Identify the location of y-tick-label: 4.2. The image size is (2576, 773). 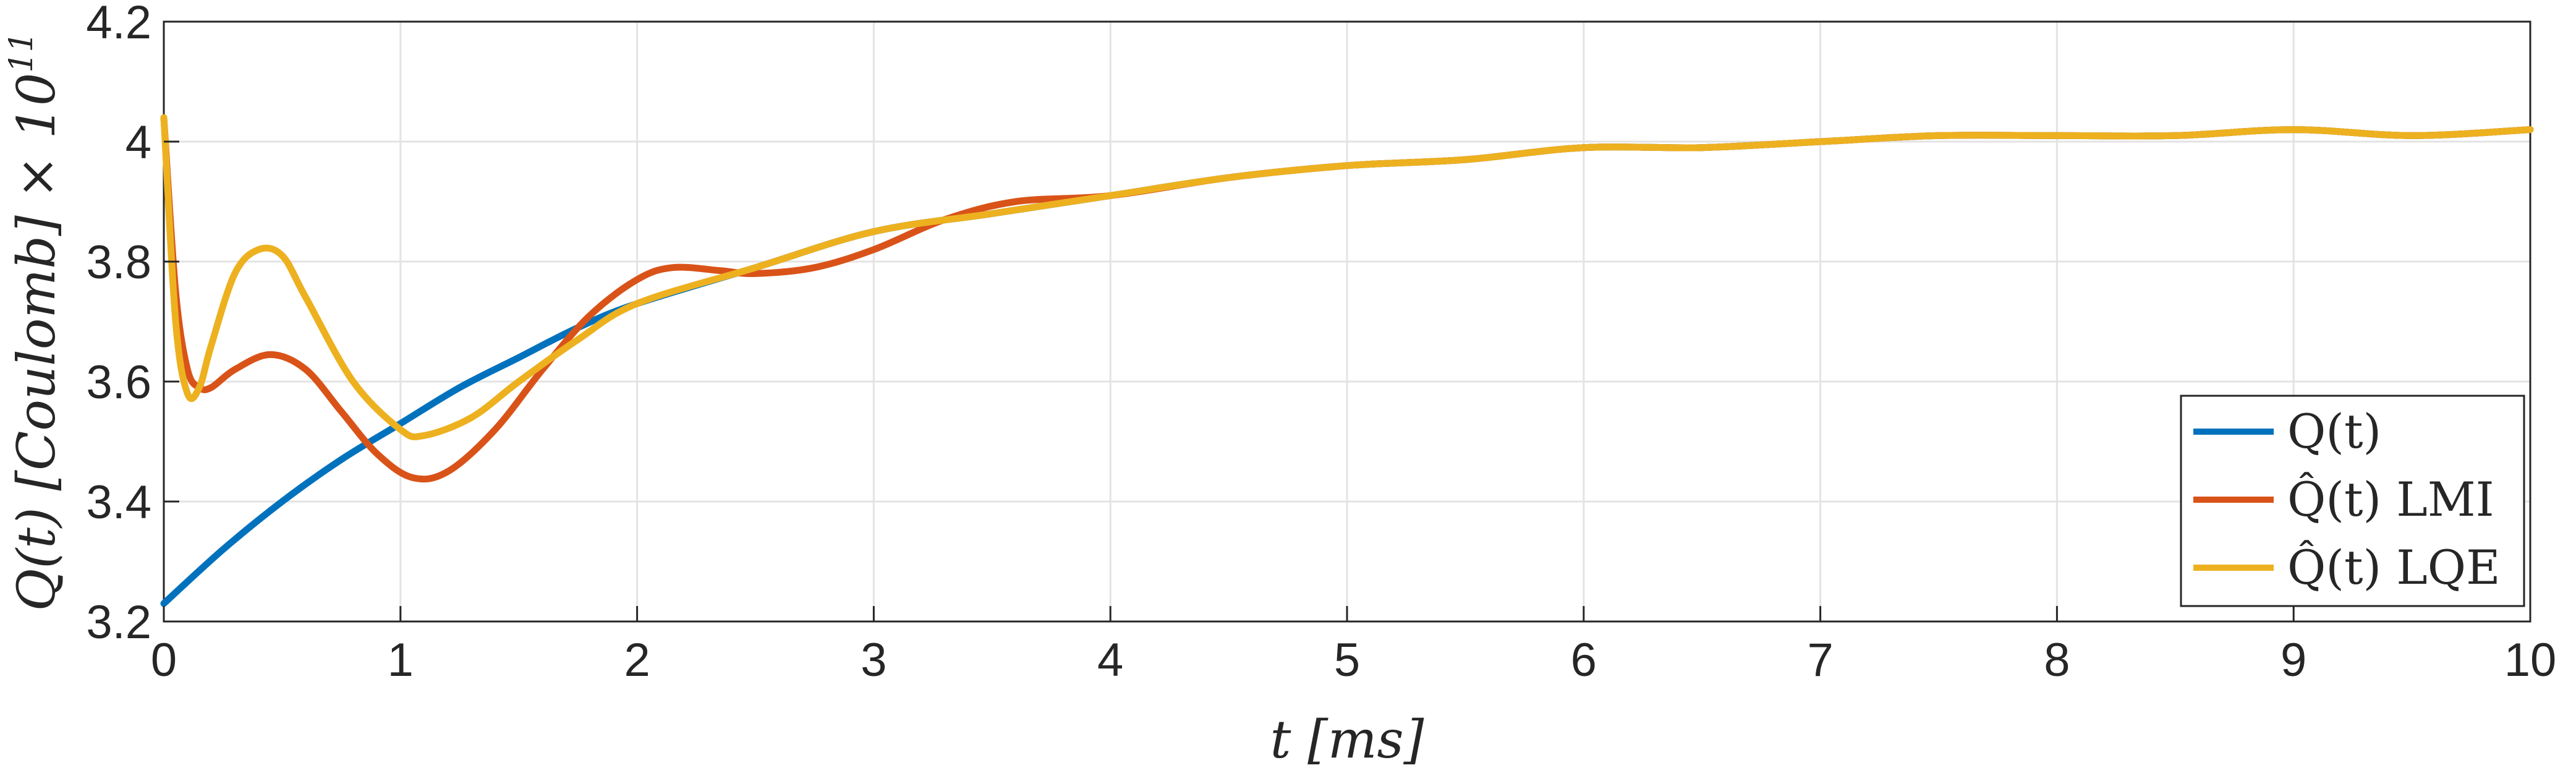
(118, 24).